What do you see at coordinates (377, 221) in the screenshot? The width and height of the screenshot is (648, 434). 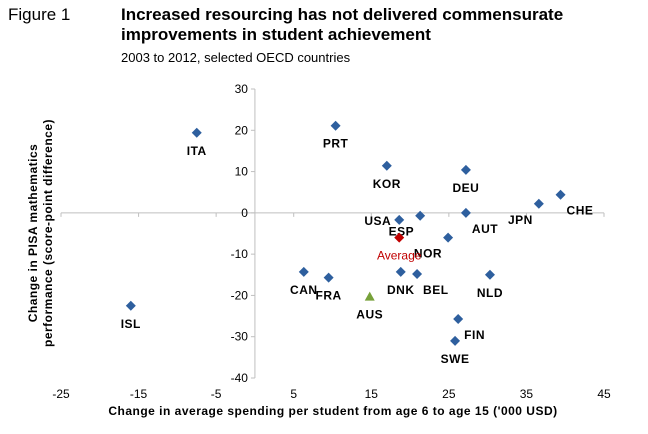 I see `point-label-usa: USA` at bounding box center [377, 221].